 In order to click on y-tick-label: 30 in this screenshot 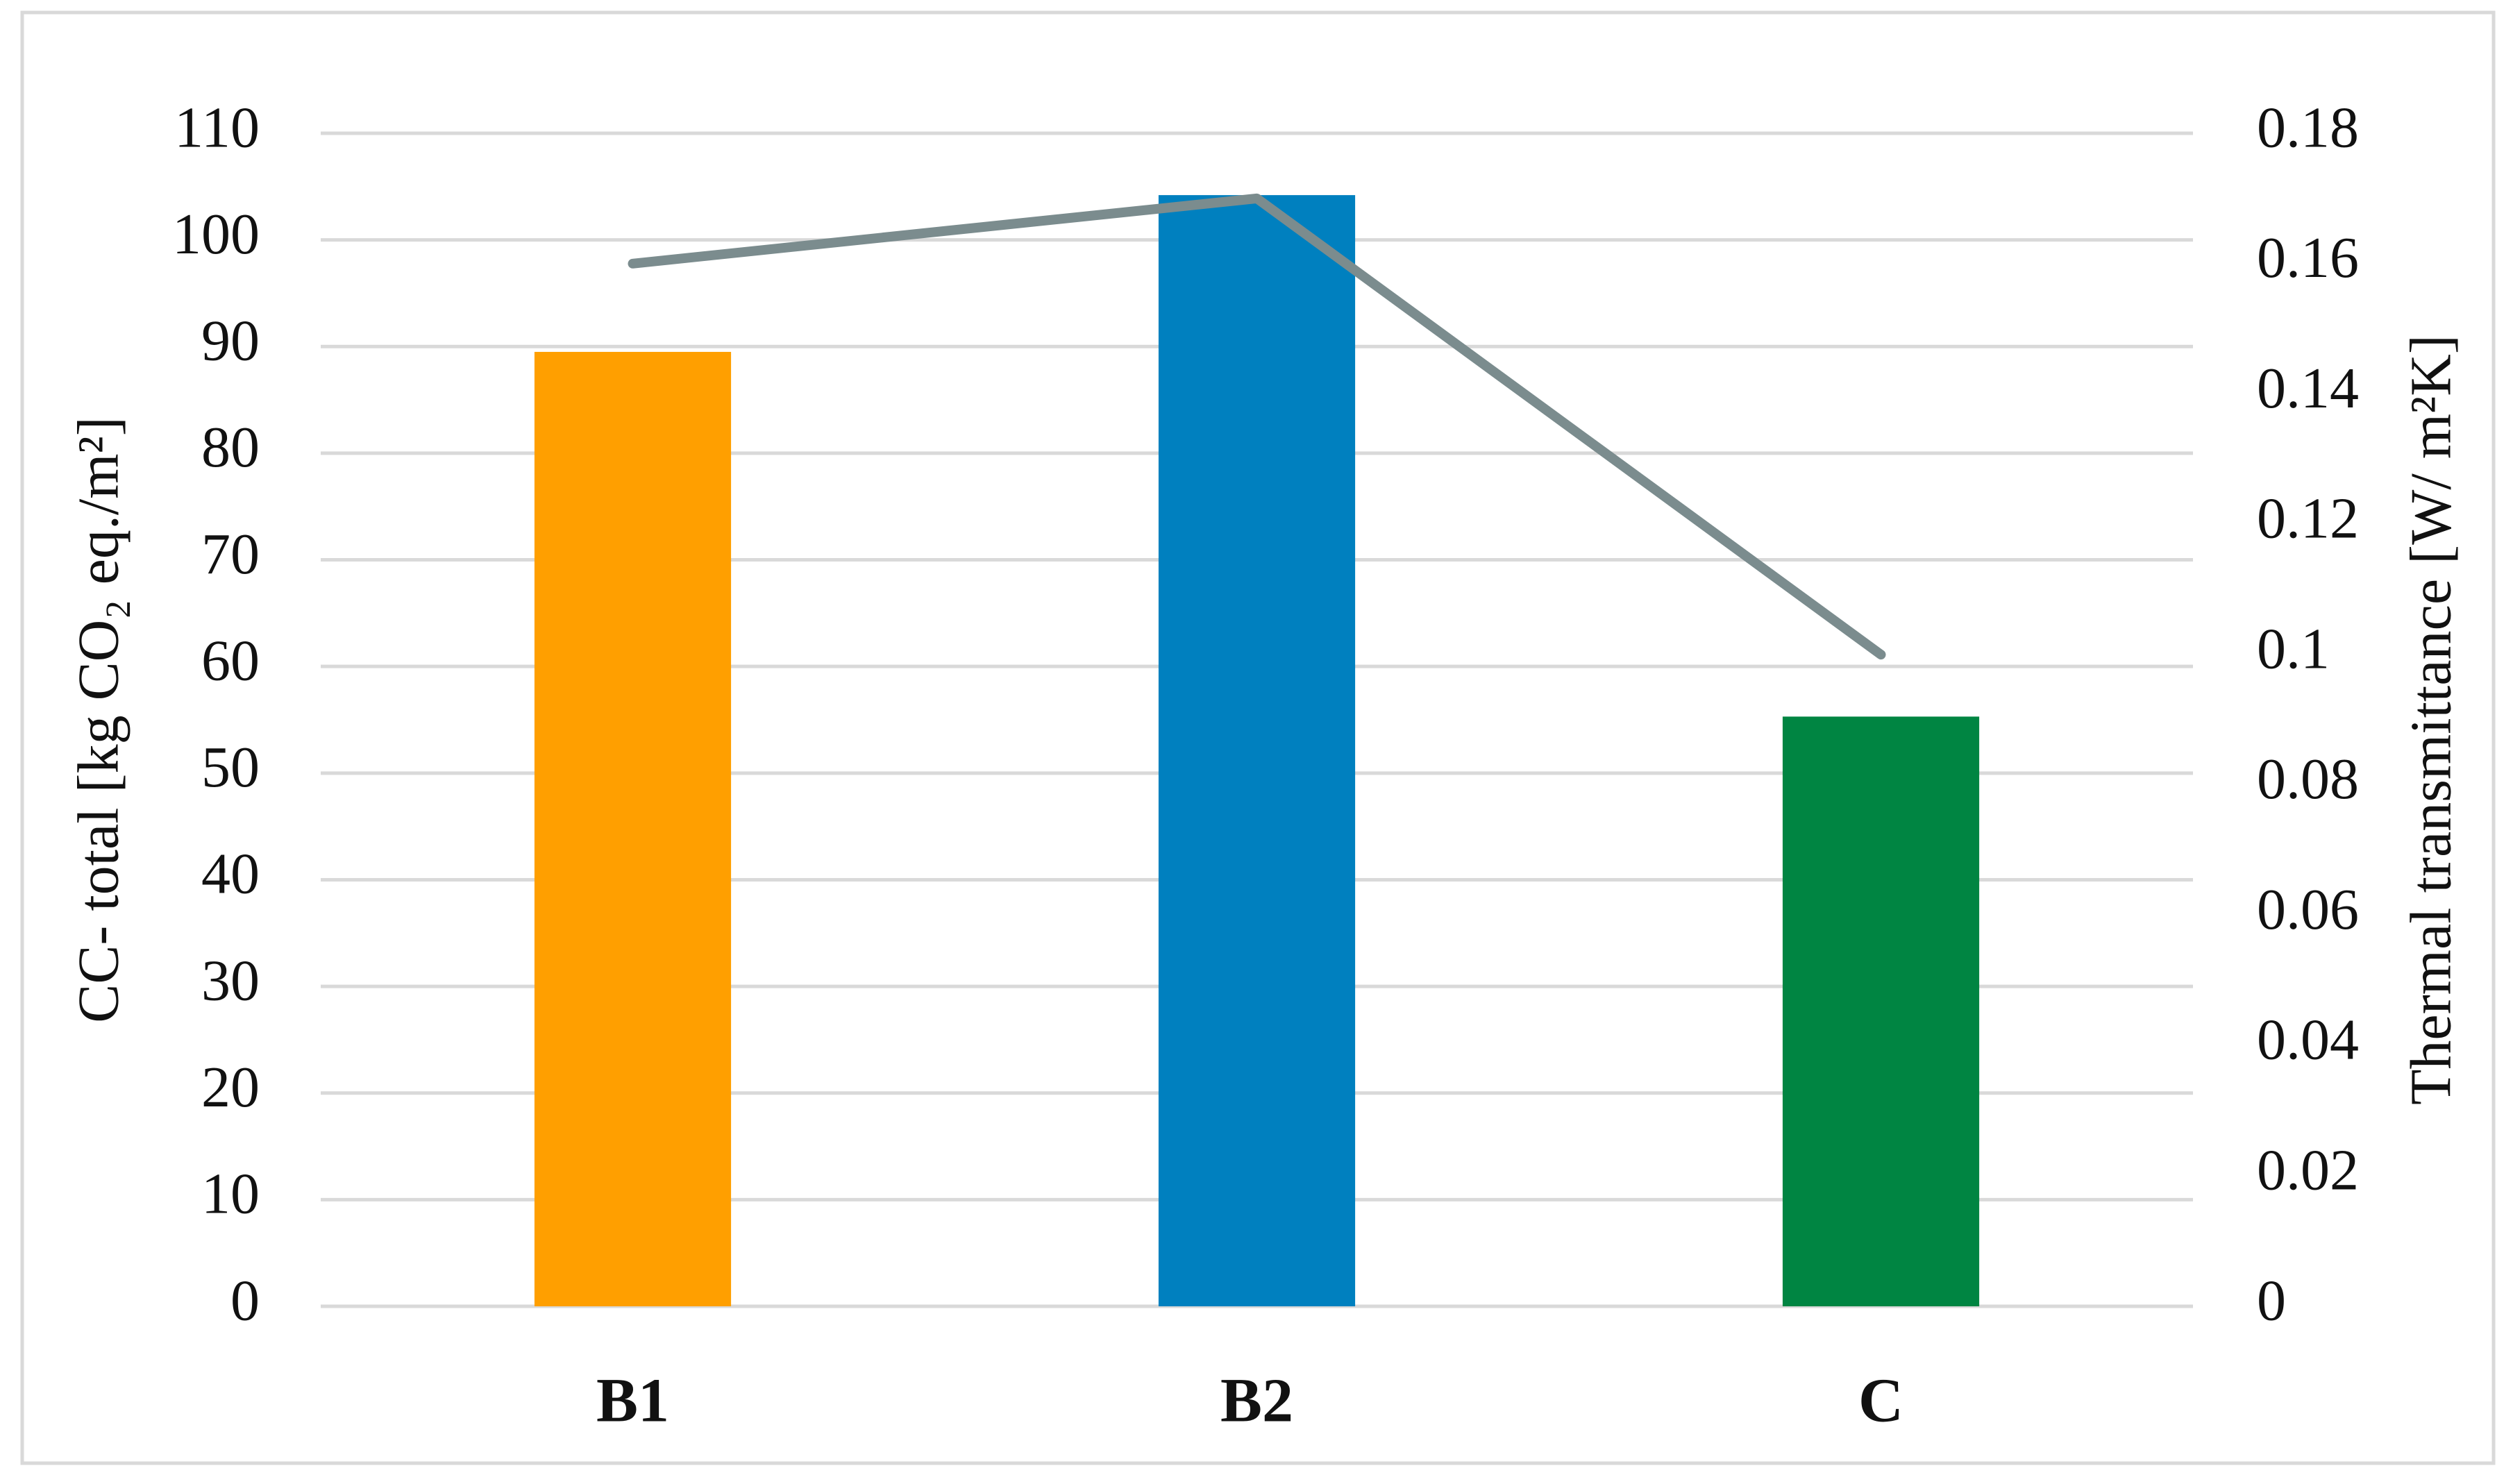, I will do `click(230, 980)`.